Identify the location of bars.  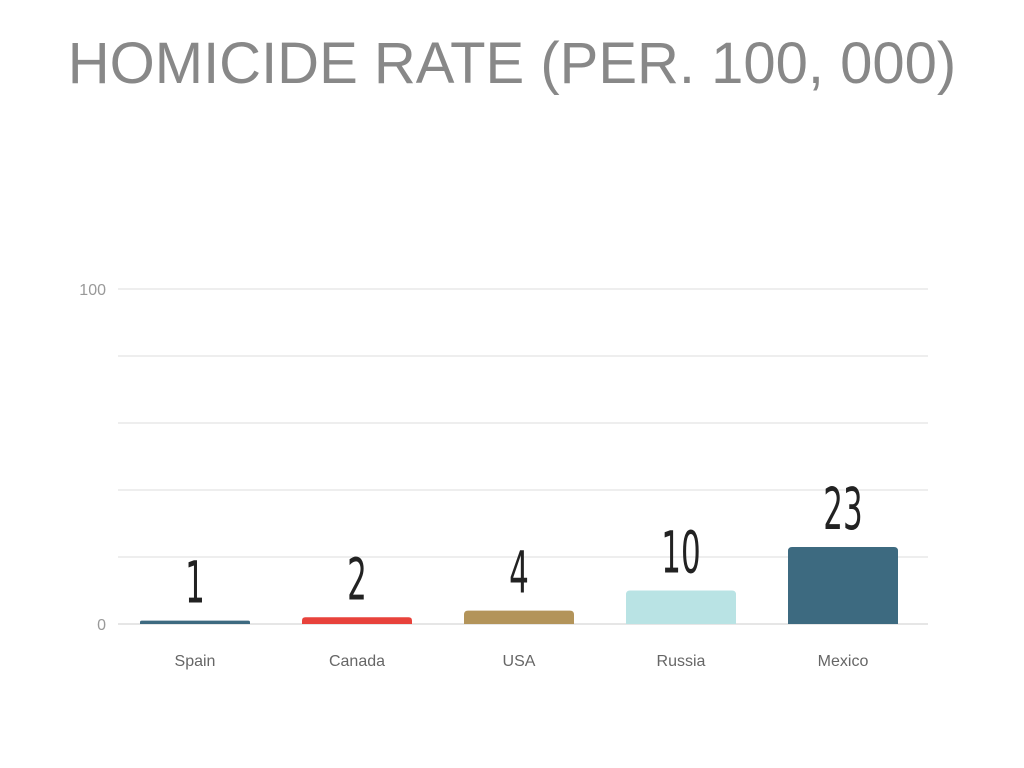
(519, 585).